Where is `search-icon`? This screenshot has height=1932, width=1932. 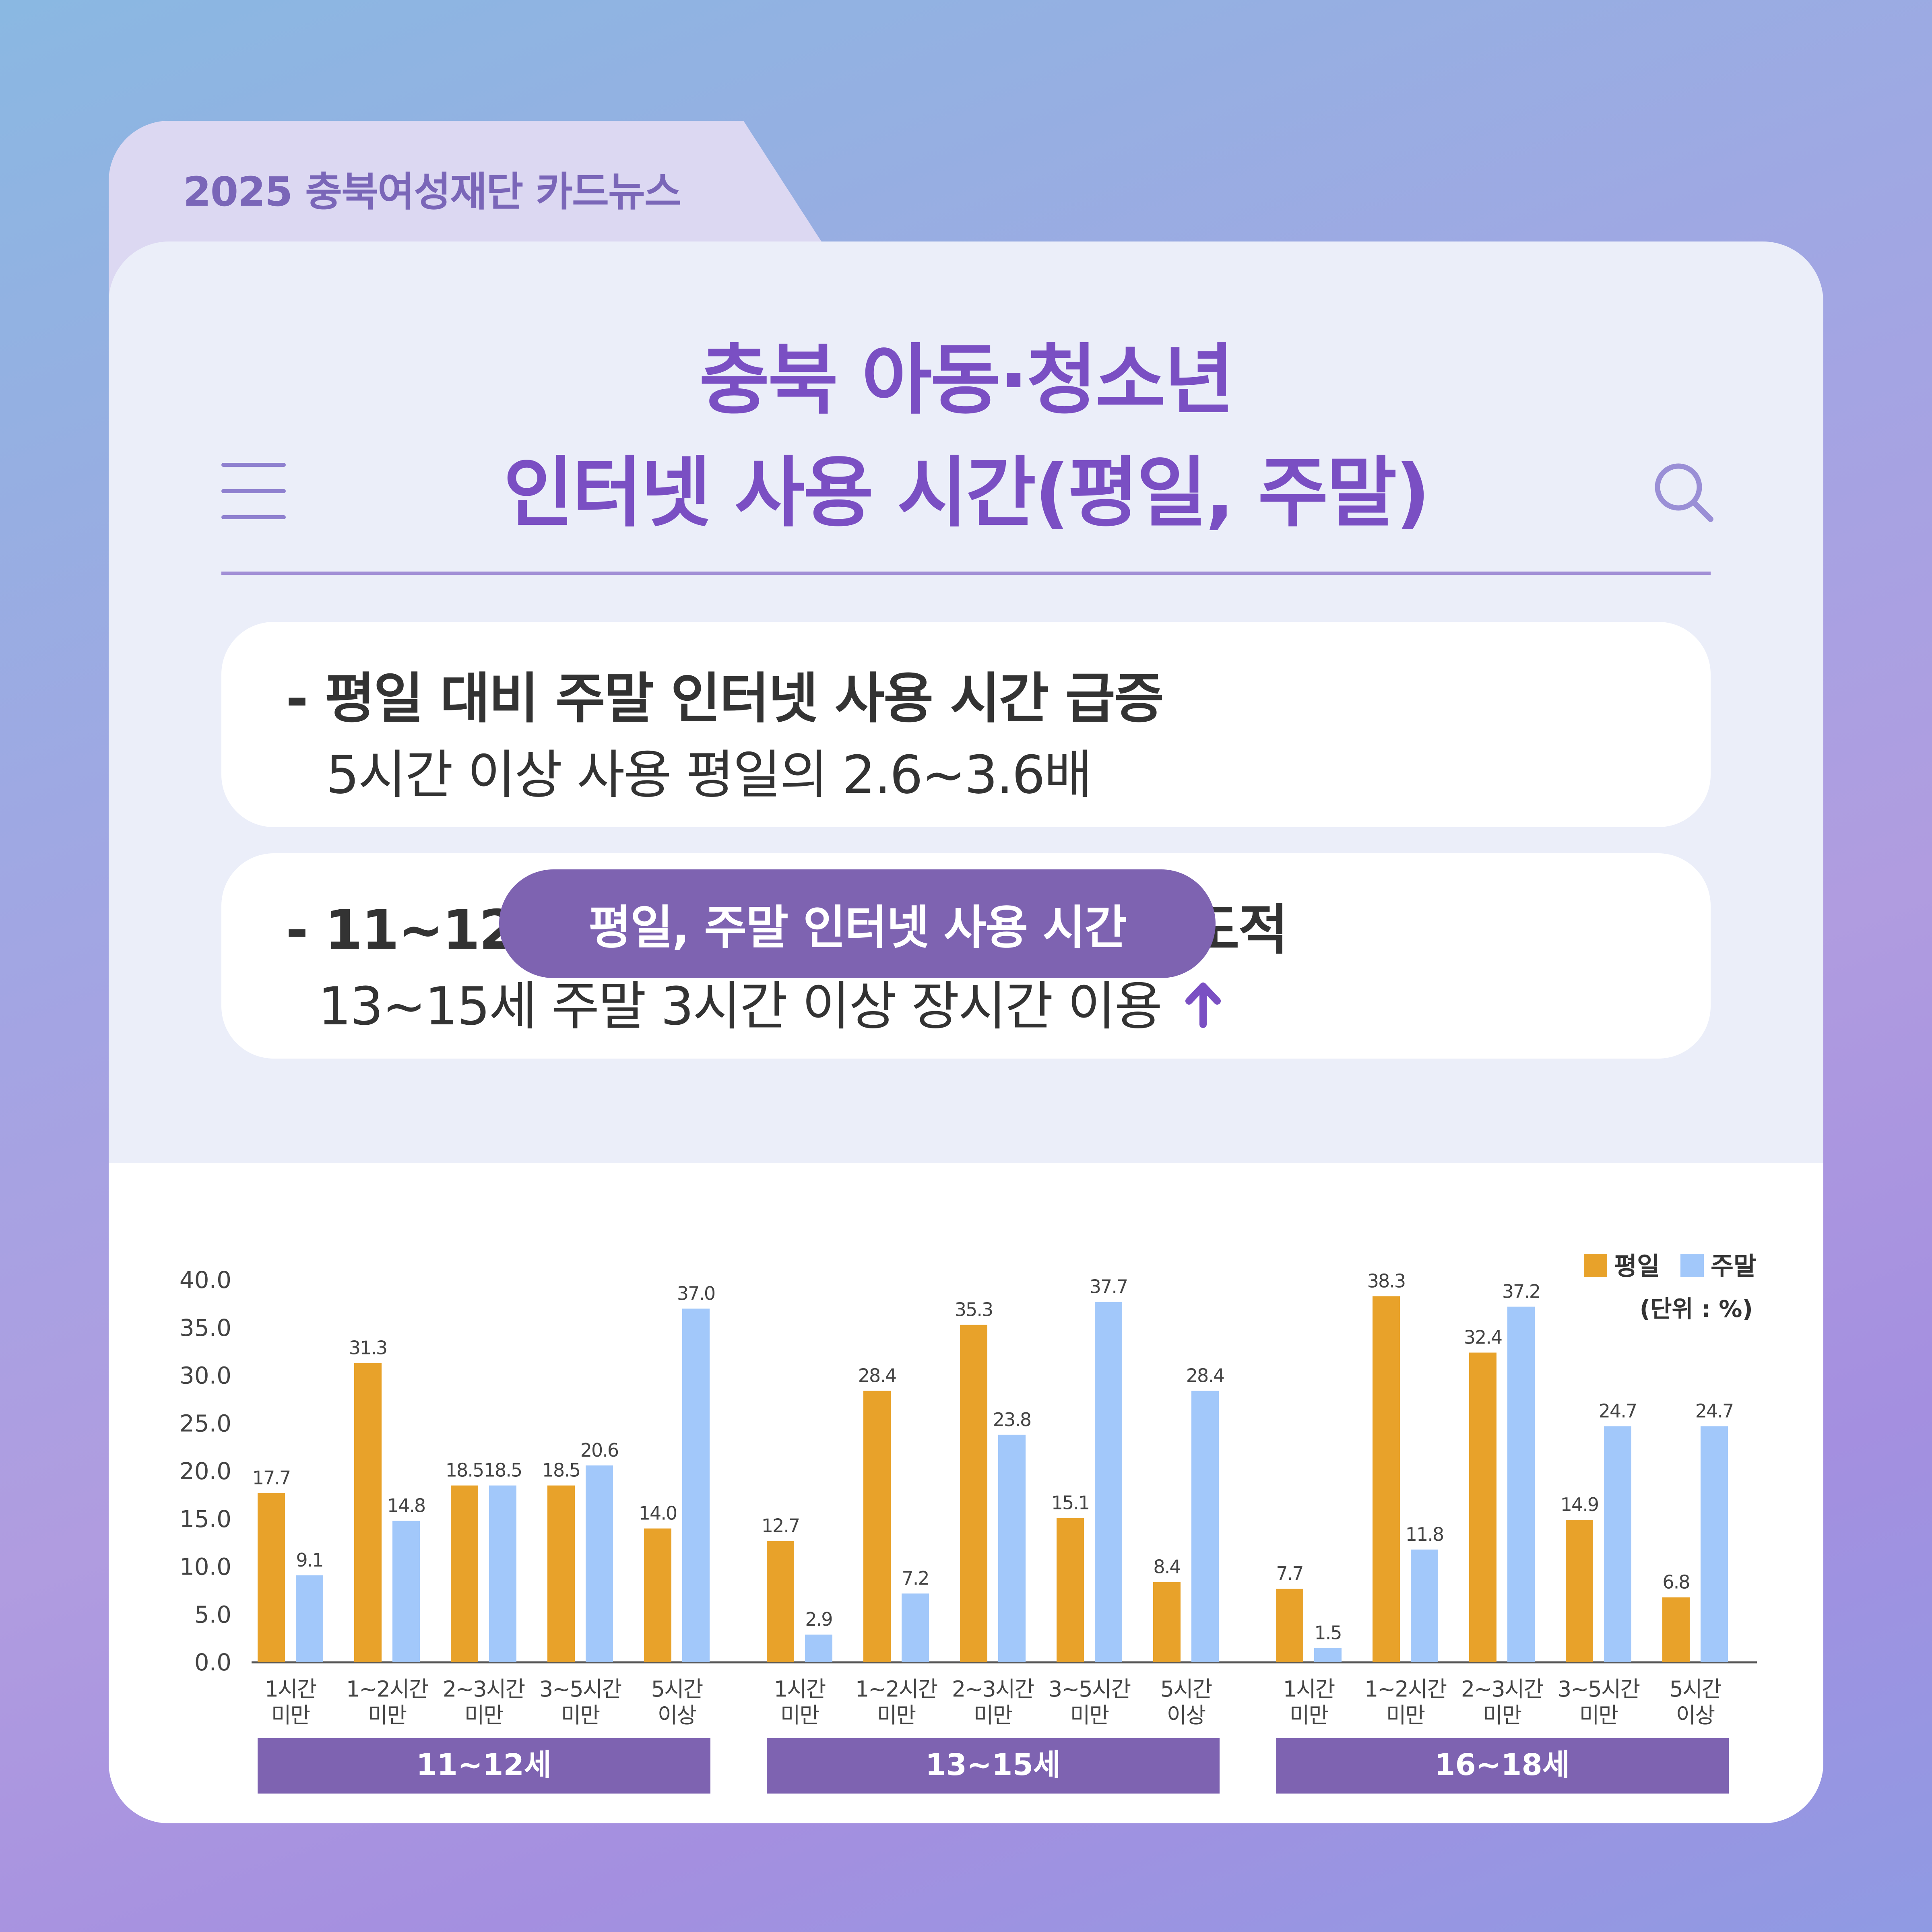 search-icon is located at coordinates (1685, 494).